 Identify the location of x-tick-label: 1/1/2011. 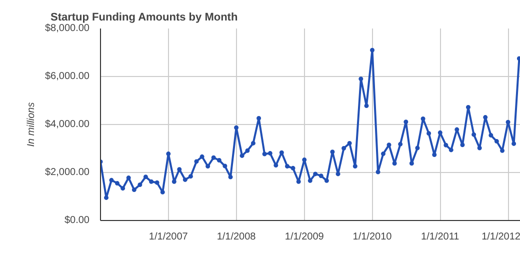
(440, 237).